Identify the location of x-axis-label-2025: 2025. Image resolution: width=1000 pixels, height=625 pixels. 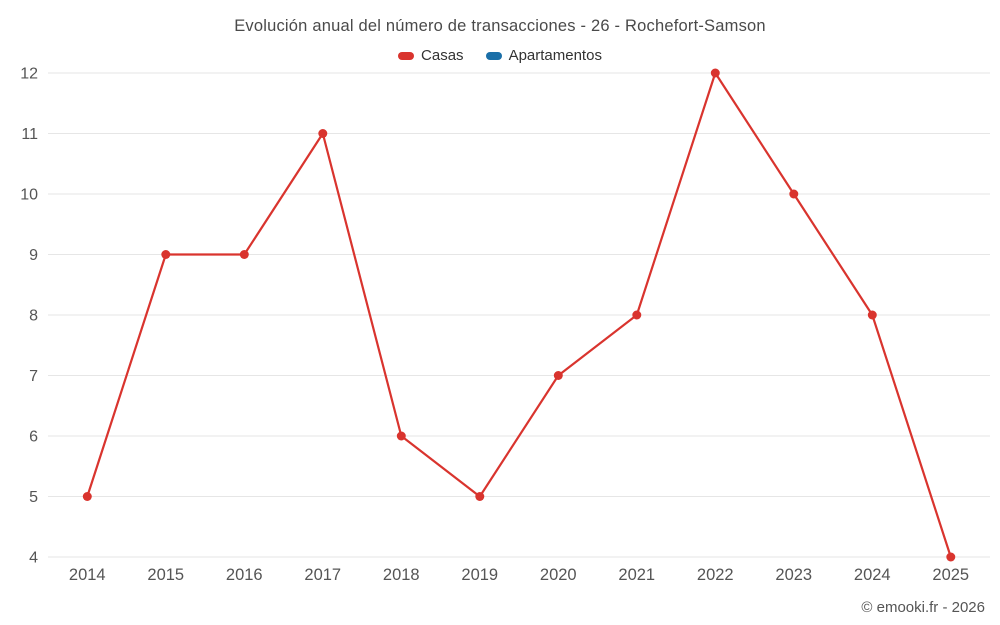
(950, 575).